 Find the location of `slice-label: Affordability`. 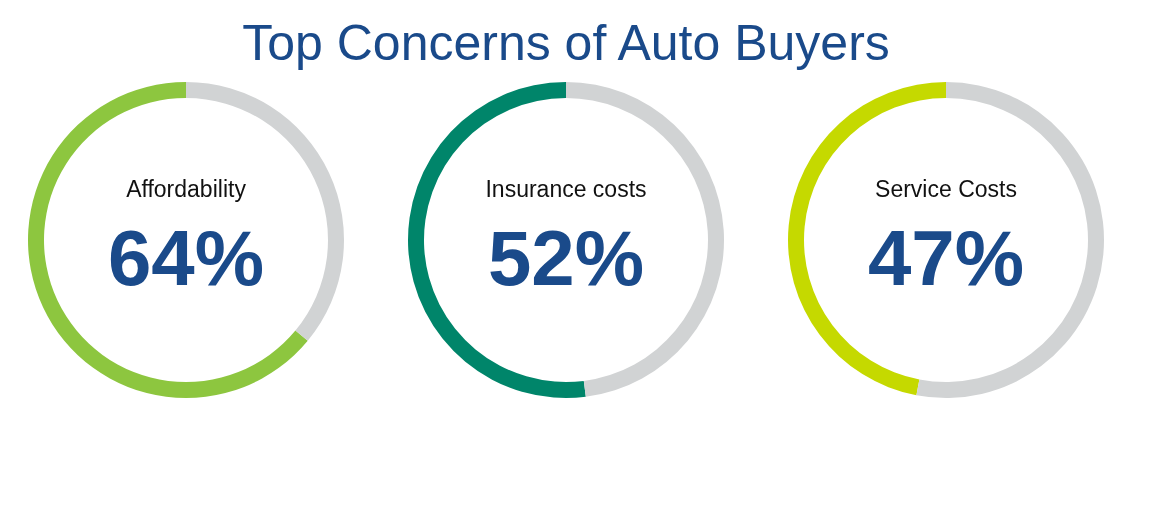

slice-label: Affordability is located at coordinates (186, 189).